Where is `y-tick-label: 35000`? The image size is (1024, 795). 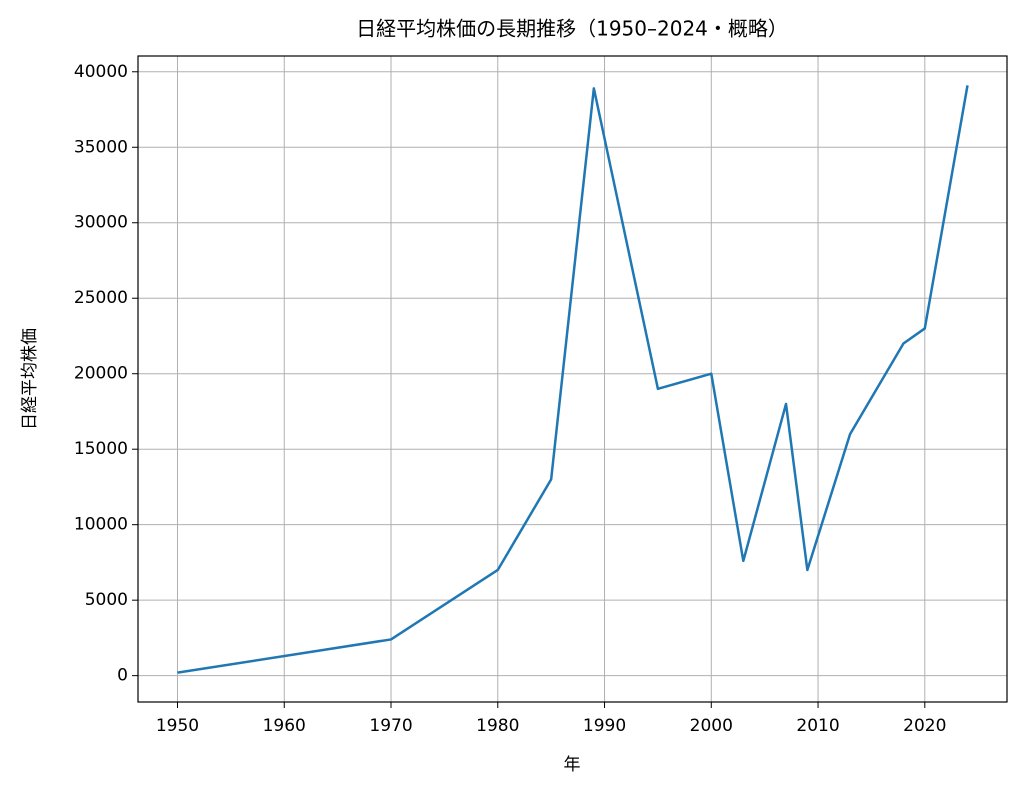 y-tick-label: 35000 is located at coordinates (101, 147).